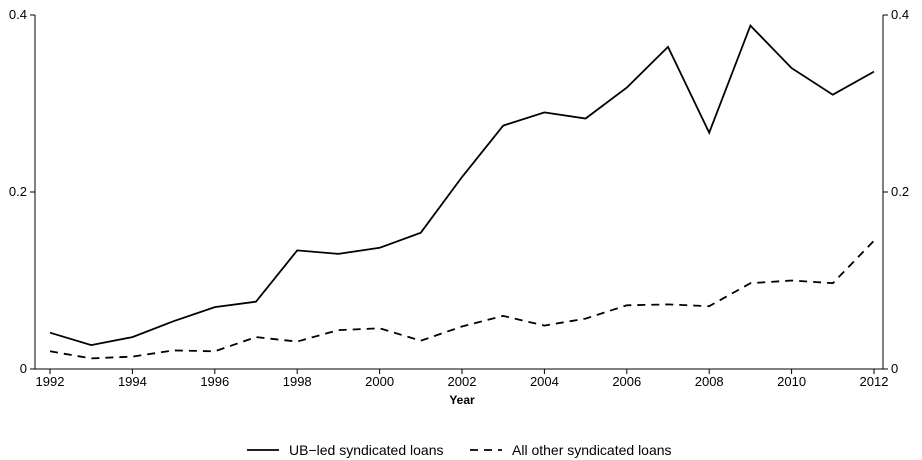 The height and width of the screenshot is (460, 922). I want to click on y-tick-label-right: 0.2, so click(900, 191).